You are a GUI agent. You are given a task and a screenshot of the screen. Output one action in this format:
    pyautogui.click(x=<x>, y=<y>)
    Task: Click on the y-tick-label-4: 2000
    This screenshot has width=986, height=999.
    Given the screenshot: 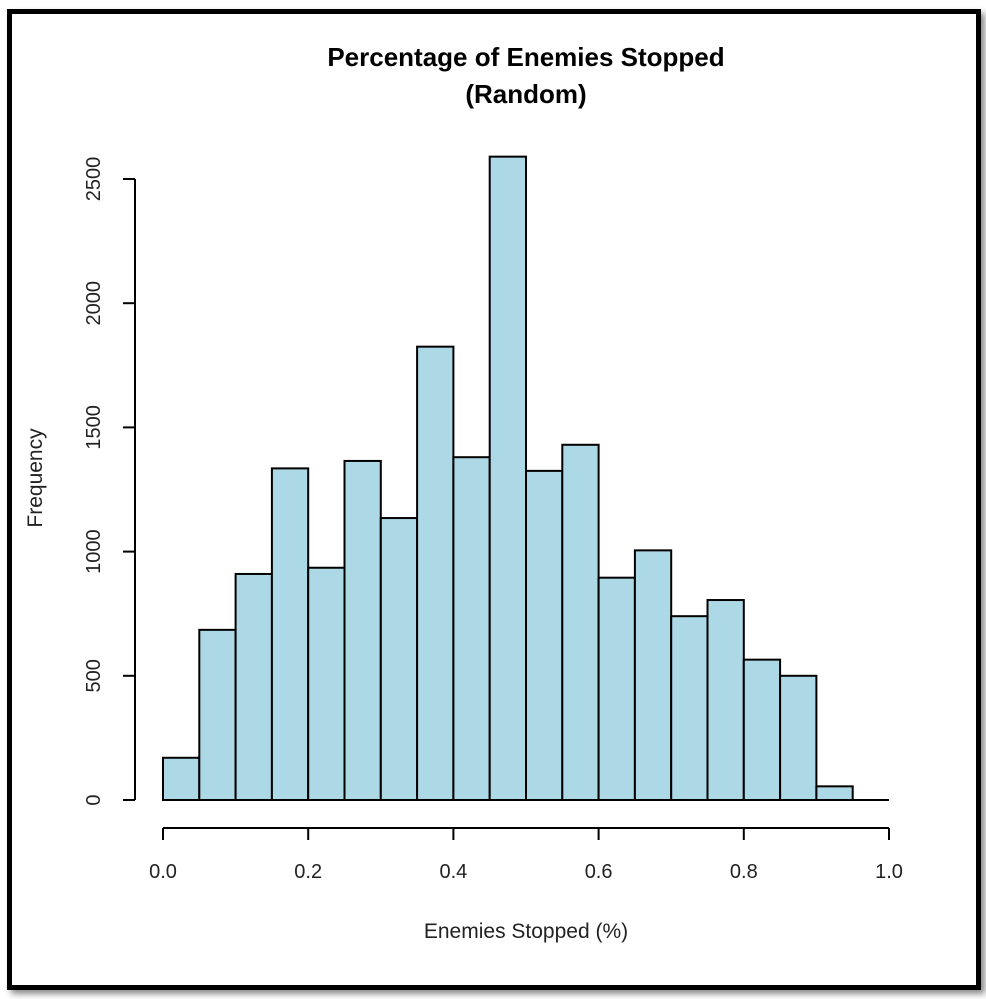 What is the action you would take?
    pyautogui.click(x=94, y=303)
    